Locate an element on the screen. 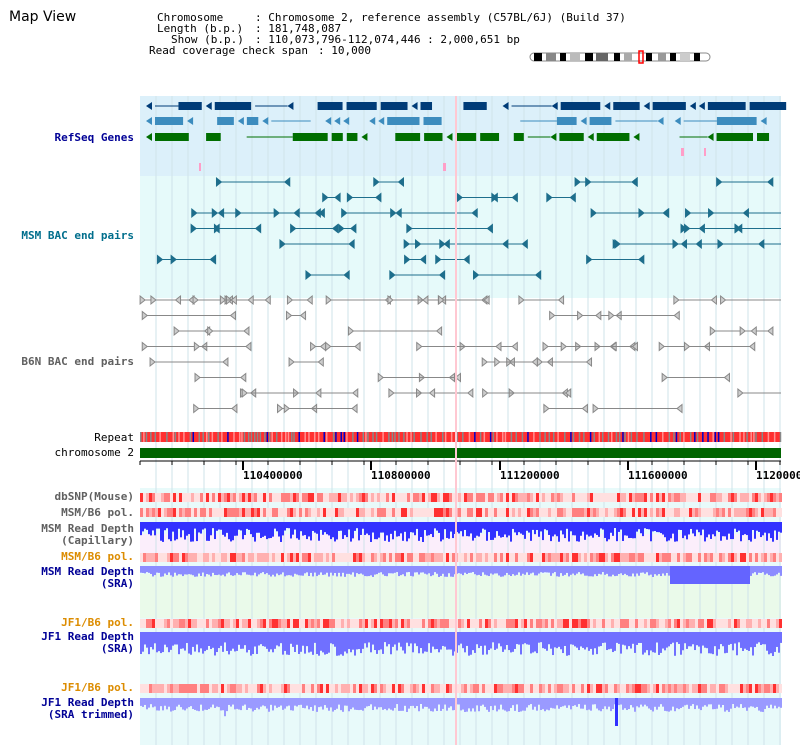 This screenshot has width=800, height=745. label-jf1-b6-pol: JF1/B6 pol. is located at coordinates (97, 622).